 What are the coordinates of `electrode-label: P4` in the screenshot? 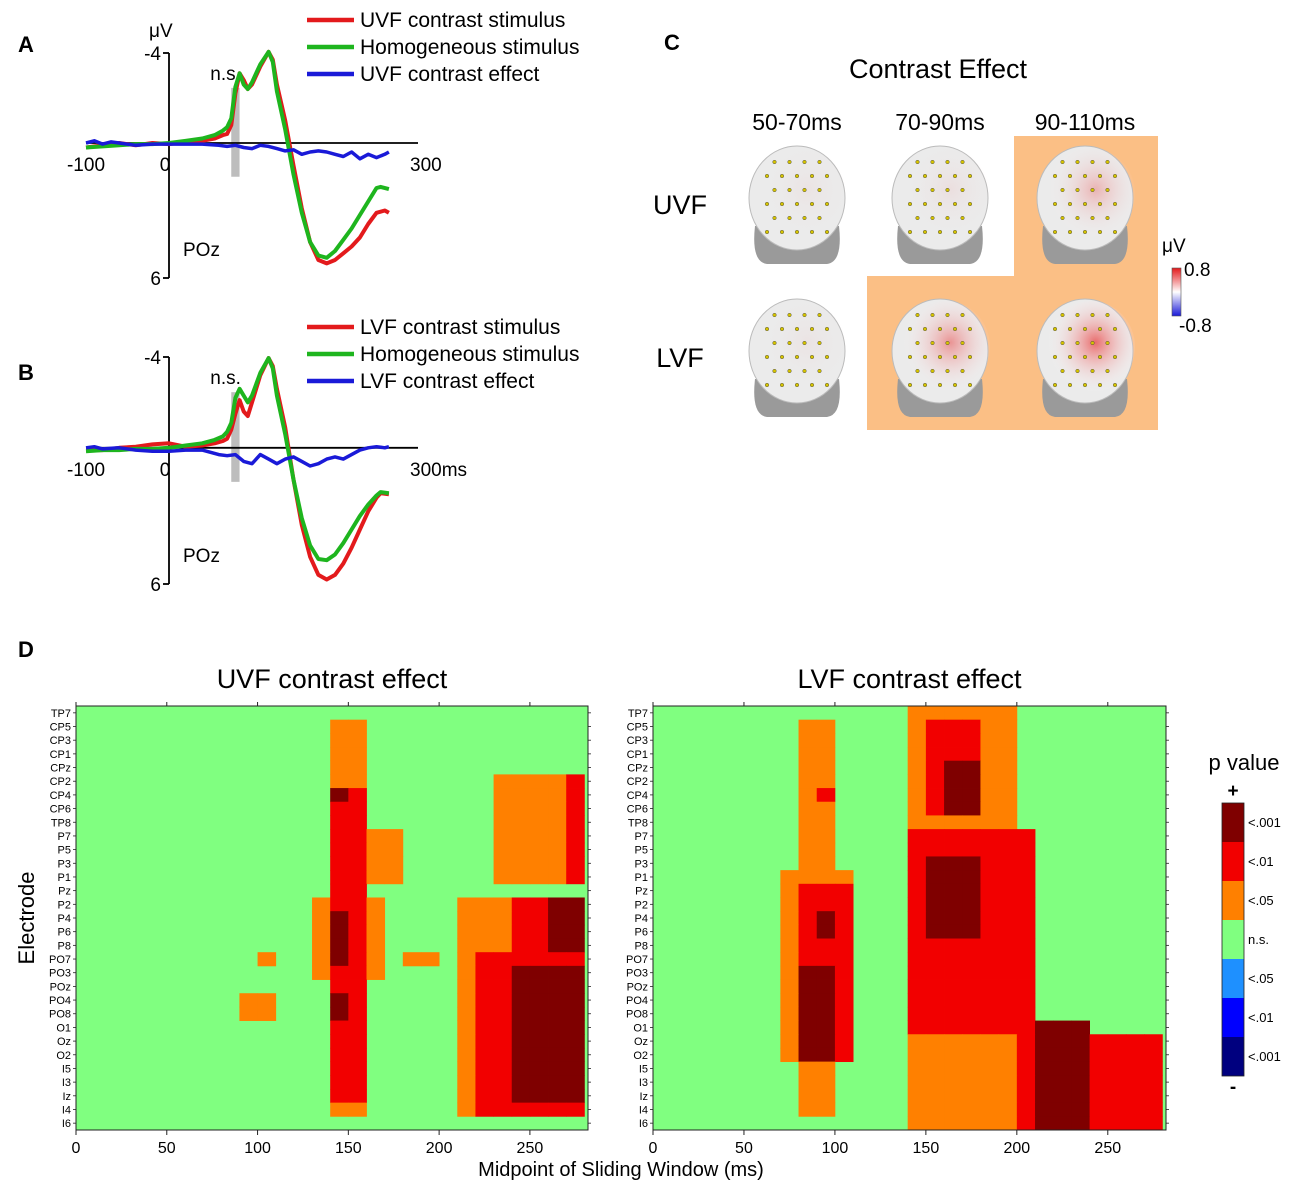 It's located at (64, 919).